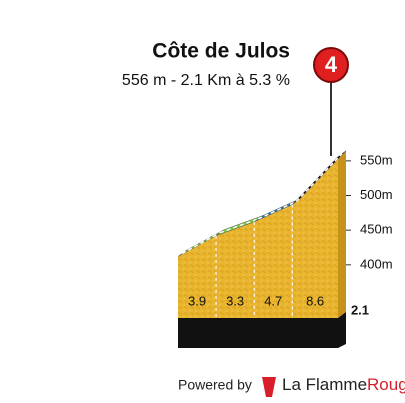  I want to click on powered-by: Powered by, so click(215, 385).